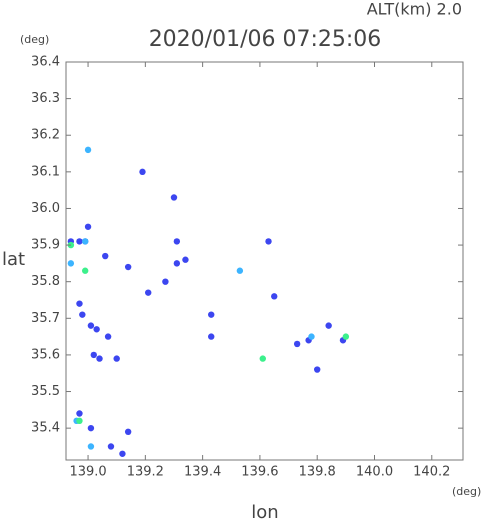 This screenshot has width=490, height=521. Describe the element at coordinates (374, 472) in the screenshot. I see `x-tick-label: 140.0` at that location.